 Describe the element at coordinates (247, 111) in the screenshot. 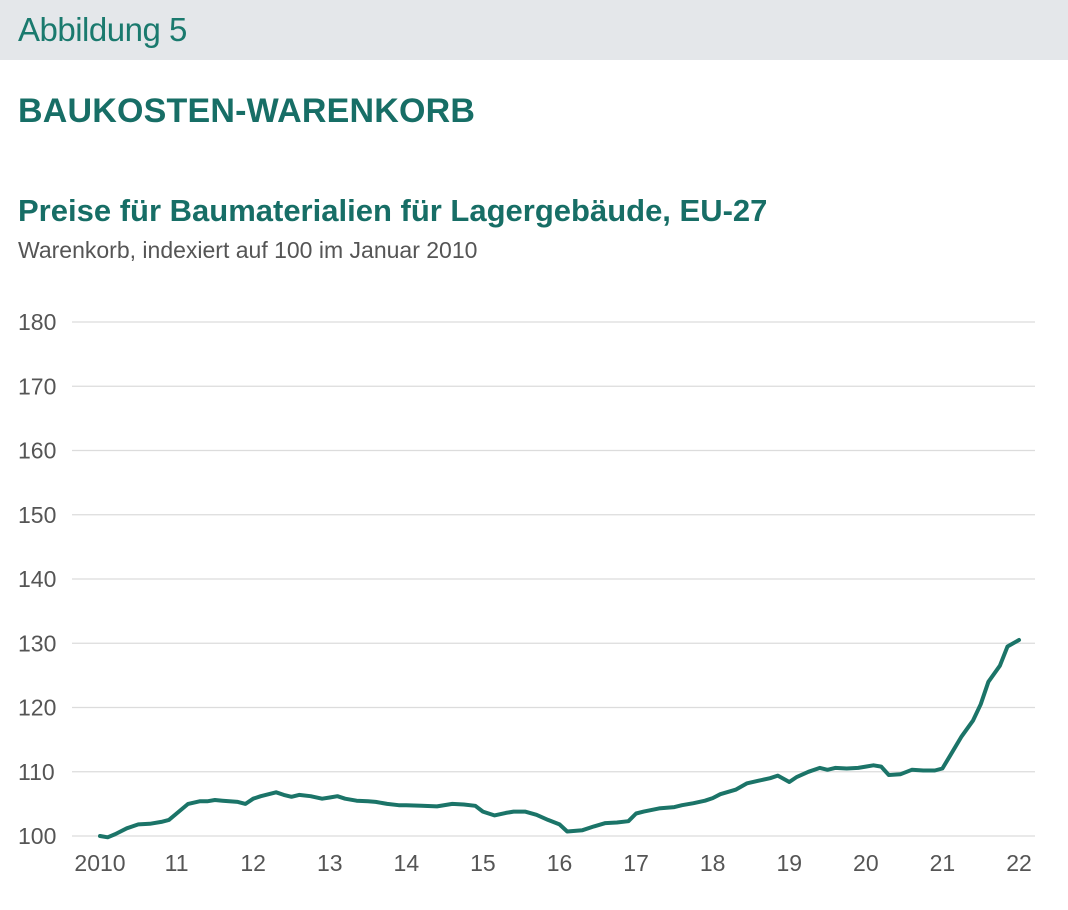

I see `main-title: BAUKOSTEN-WARENKORB` at that location.